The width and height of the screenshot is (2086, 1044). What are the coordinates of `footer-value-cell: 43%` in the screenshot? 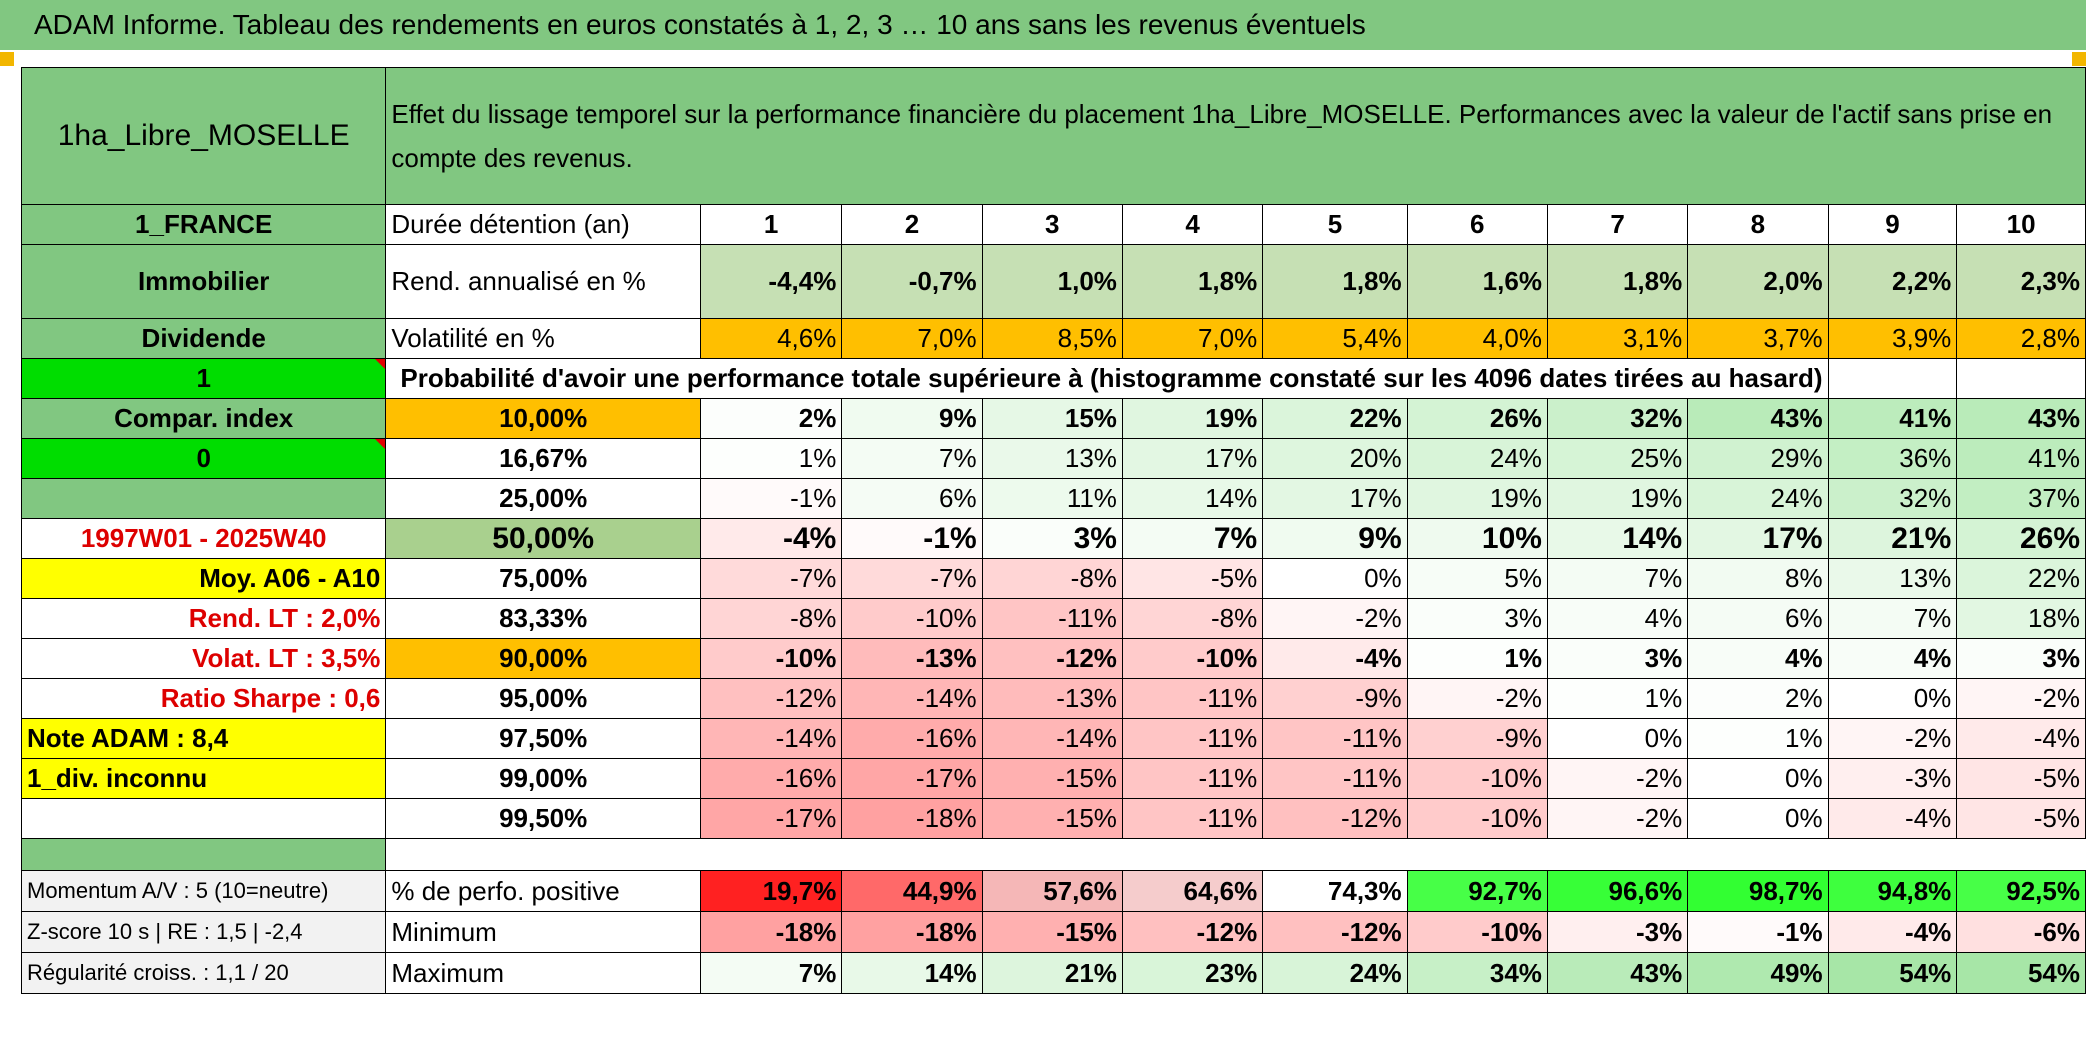 It's located at (1617, 973).